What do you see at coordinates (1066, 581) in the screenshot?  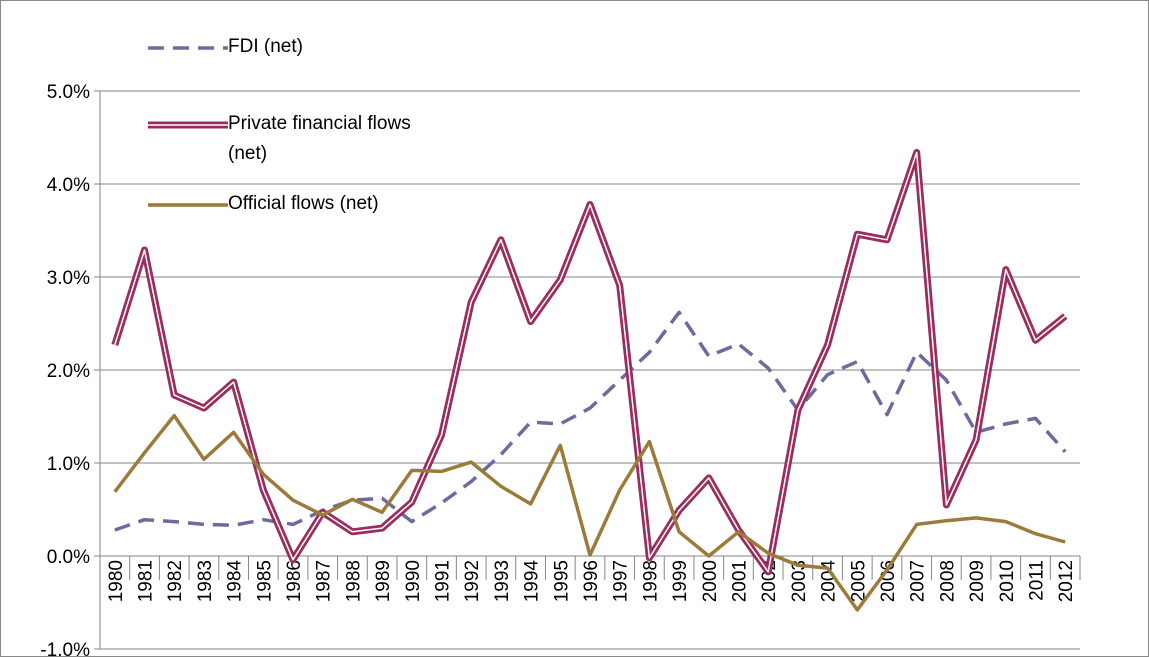 I see `x-tick-label: 2012` at bounding box center [1066, 581].